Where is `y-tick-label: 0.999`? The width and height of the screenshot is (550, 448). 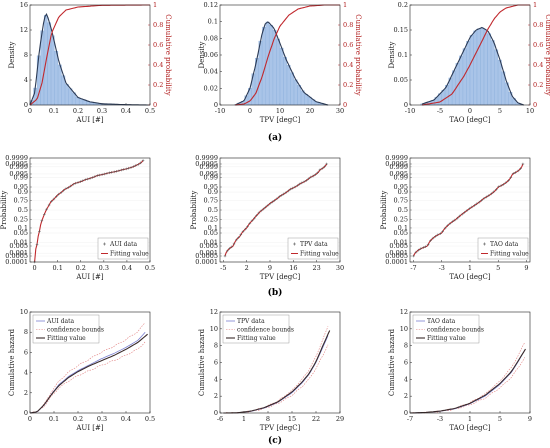 y-tick-label: 0.999 is located at coordinates (18, 167).